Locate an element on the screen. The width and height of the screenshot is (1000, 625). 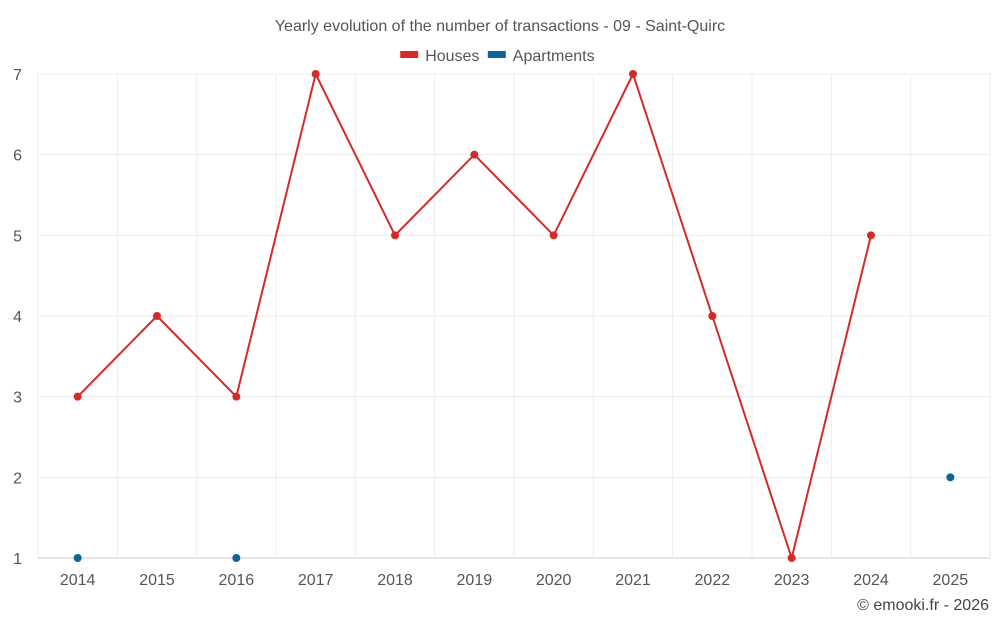
y-tick-label: 4 is located at coordinates (17, 317).